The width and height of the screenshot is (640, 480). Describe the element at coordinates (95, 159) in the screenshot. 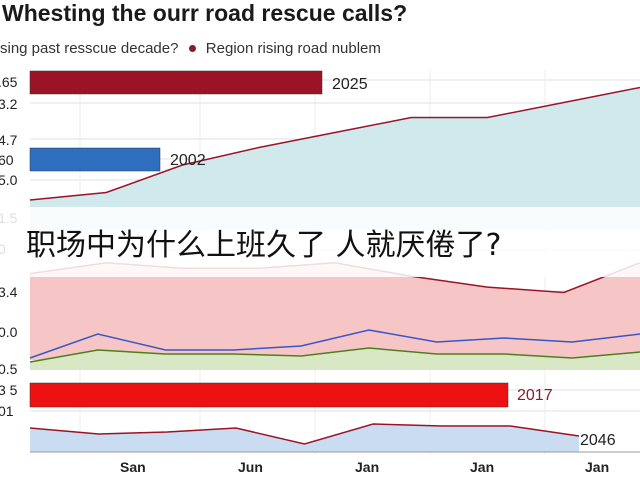

I see `bar-2002` at that location.